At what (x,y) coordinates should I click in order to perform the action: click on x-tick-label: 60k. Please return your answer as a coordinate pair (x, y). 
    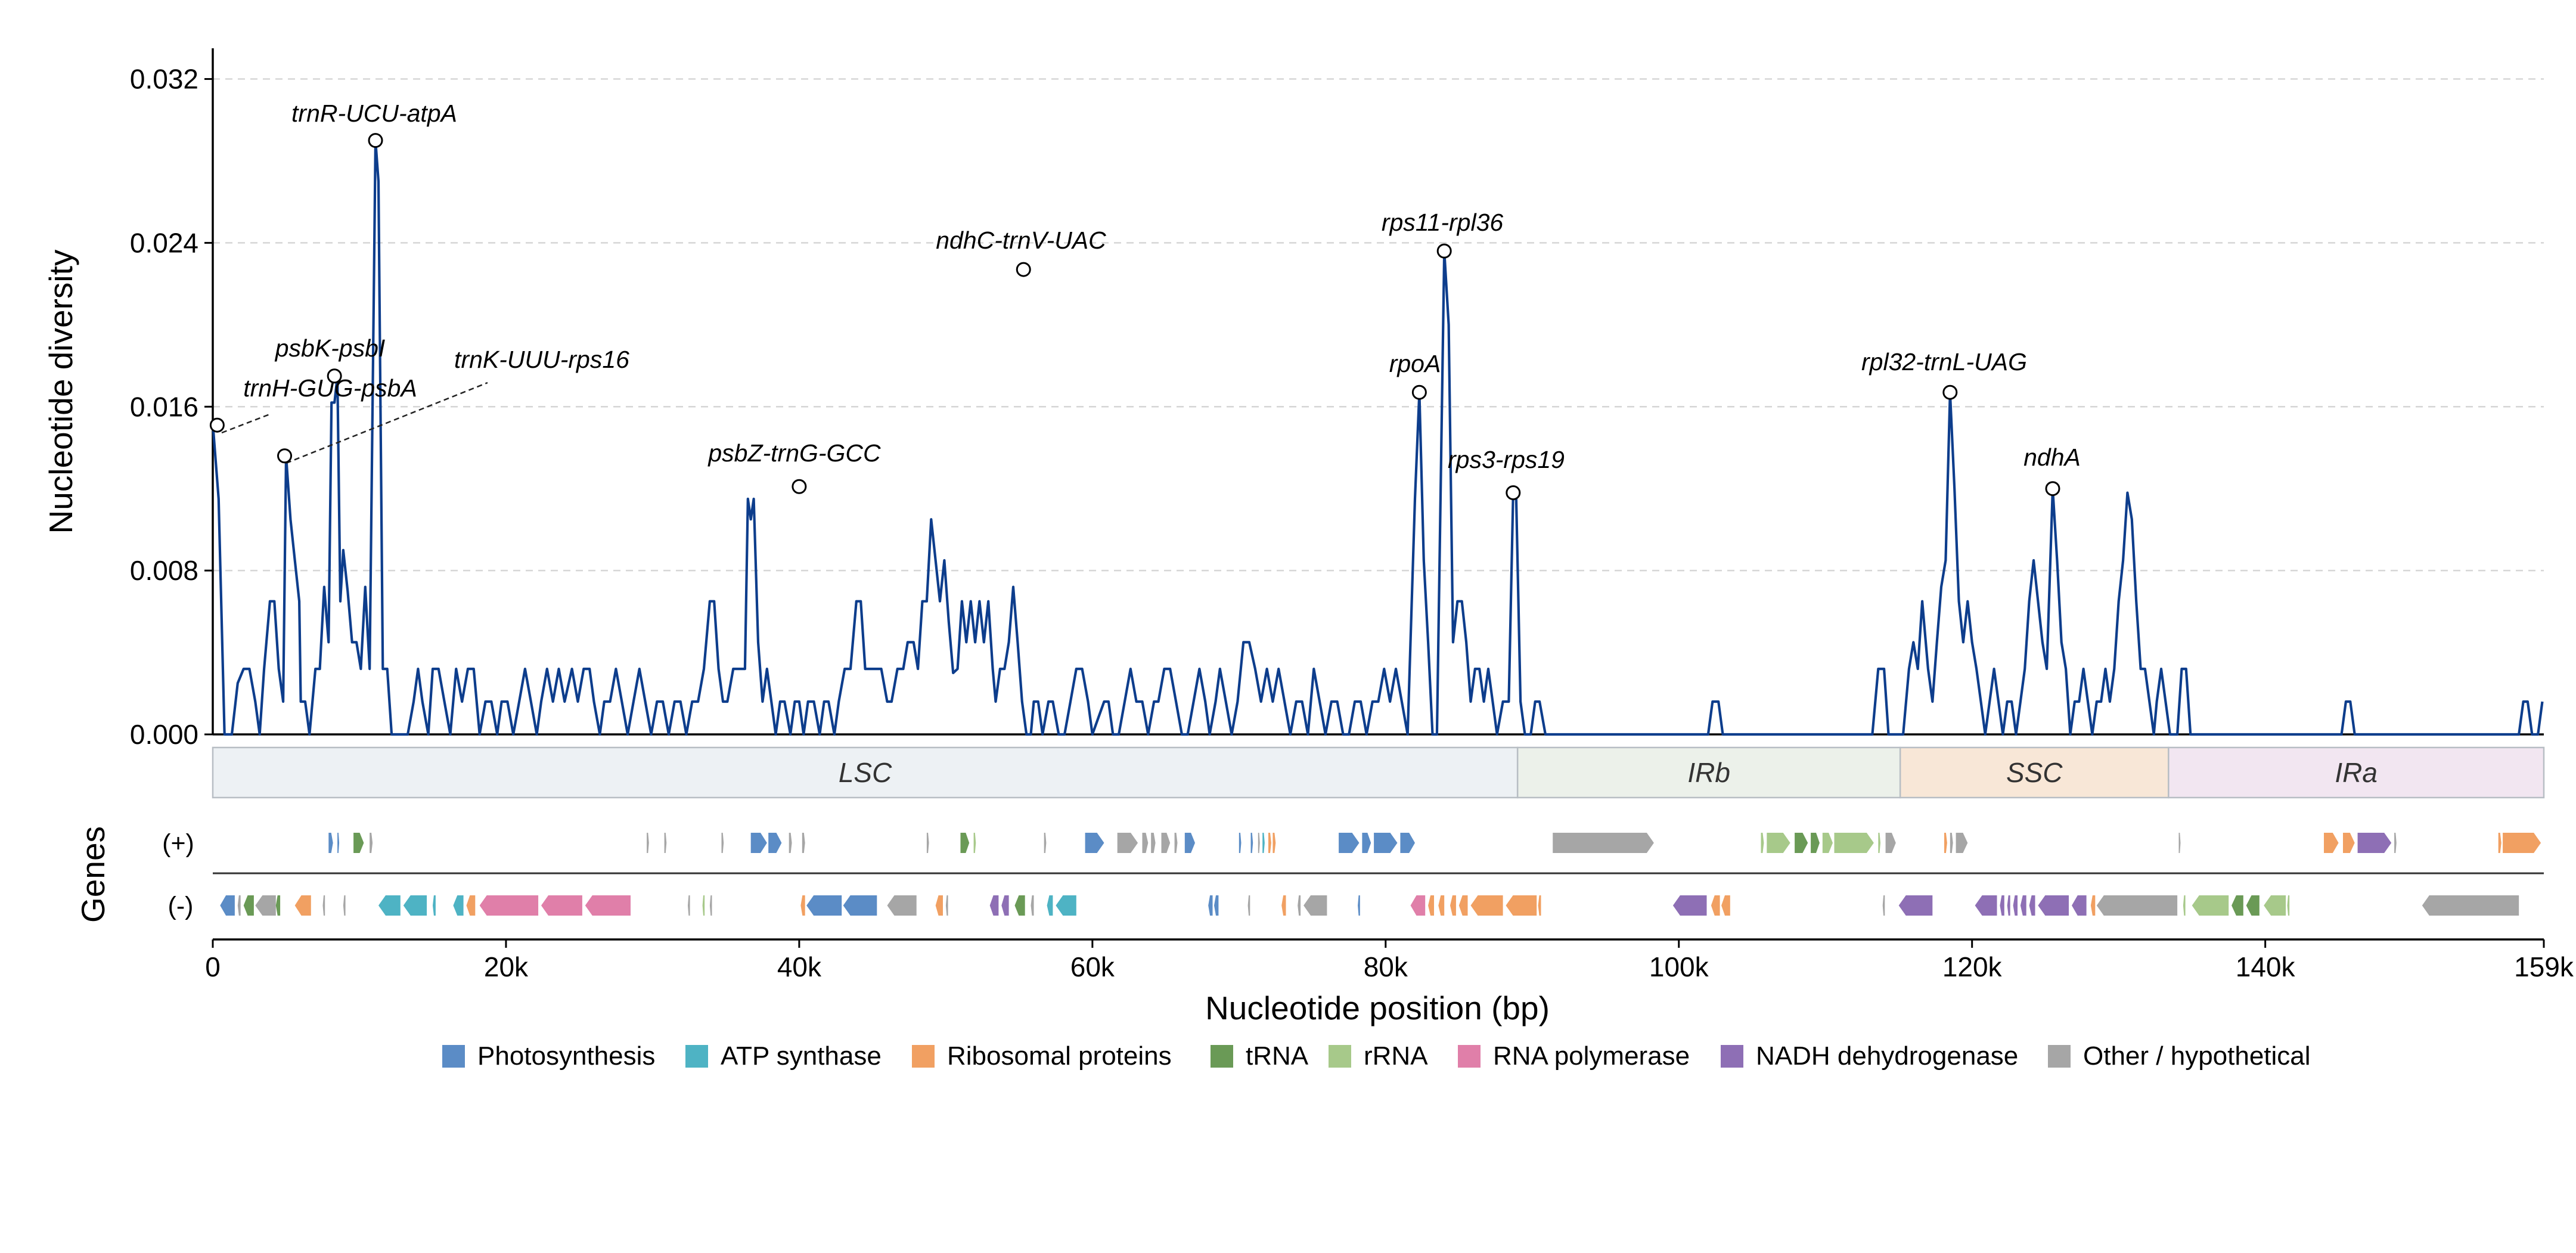
    Looking at the image, I should click on (1093, 966).